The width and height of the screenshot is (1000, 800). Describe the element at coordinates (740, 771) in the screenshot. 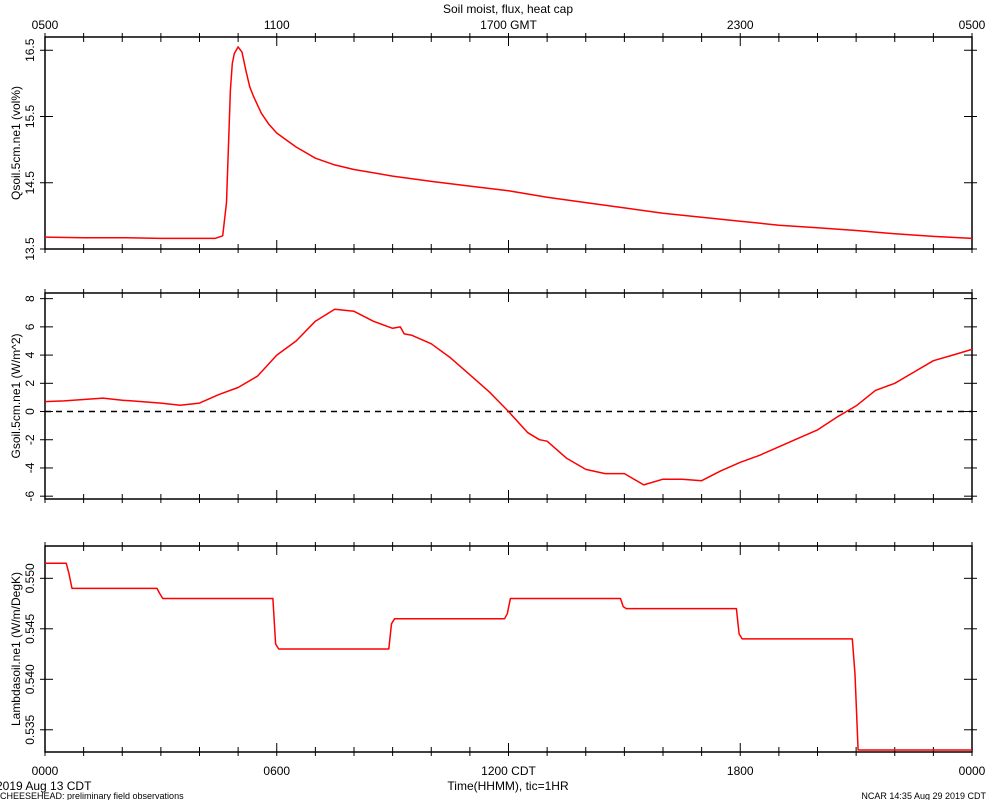

I see `bottom-x-tick-label: 1800` at that location.